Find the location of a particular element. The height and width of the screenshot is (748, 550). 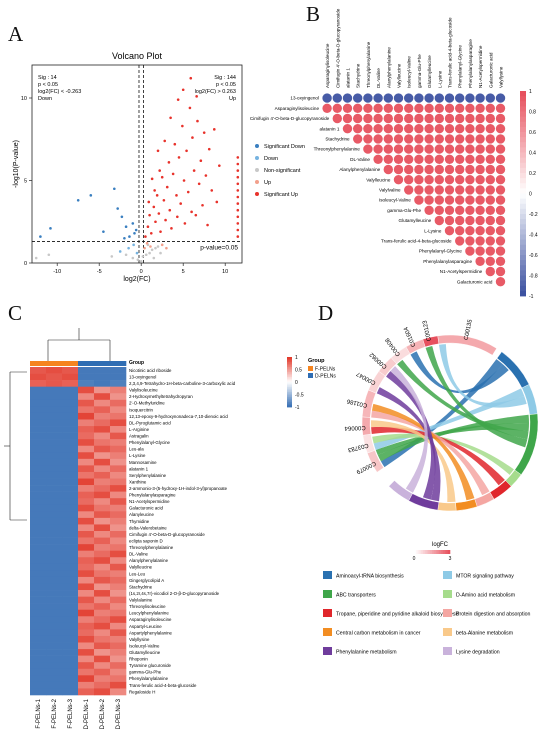

volcano-title: Volcano Plot is located at coordinates (137, 56).